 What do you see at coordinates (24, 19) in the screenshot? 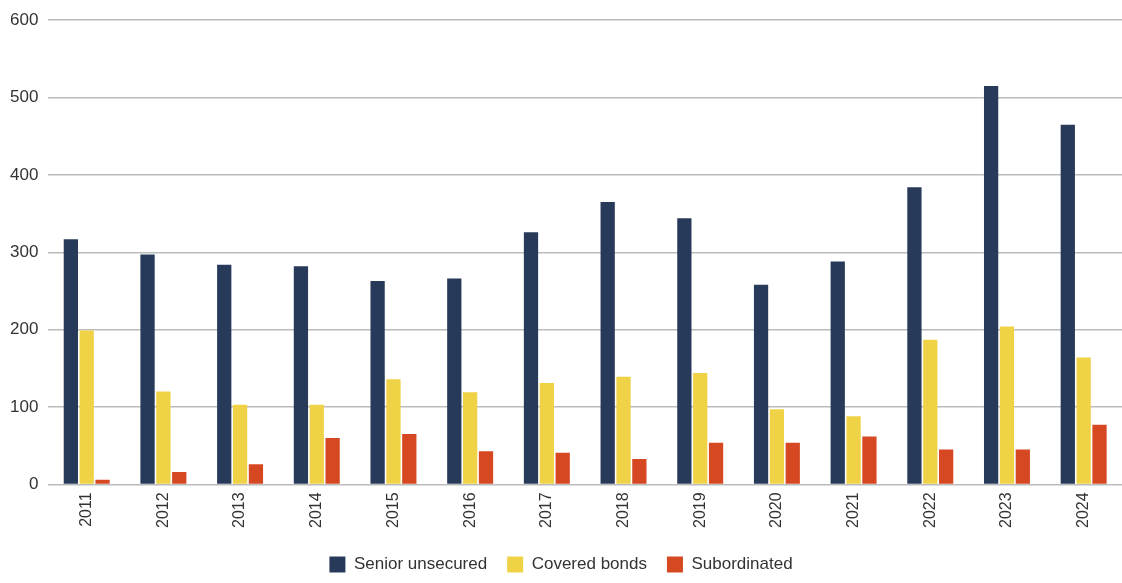
I see `y-tick-label: 600` at bounding box center [24, 19].